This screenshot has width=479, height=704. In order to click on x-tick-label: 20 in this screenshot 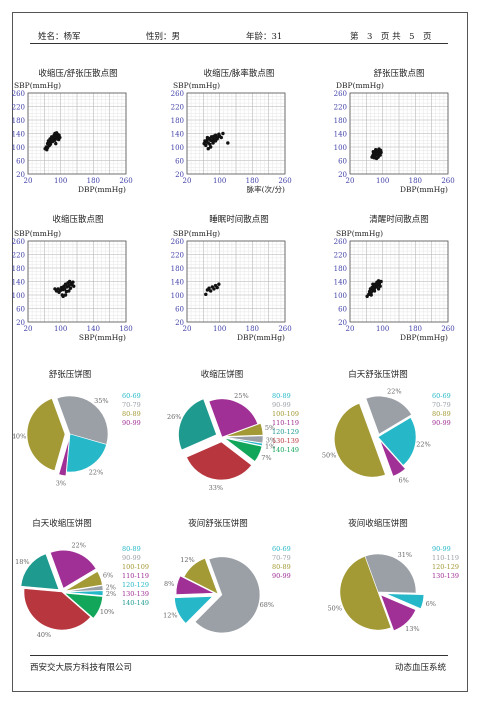, I will do `click(187, 181)`.